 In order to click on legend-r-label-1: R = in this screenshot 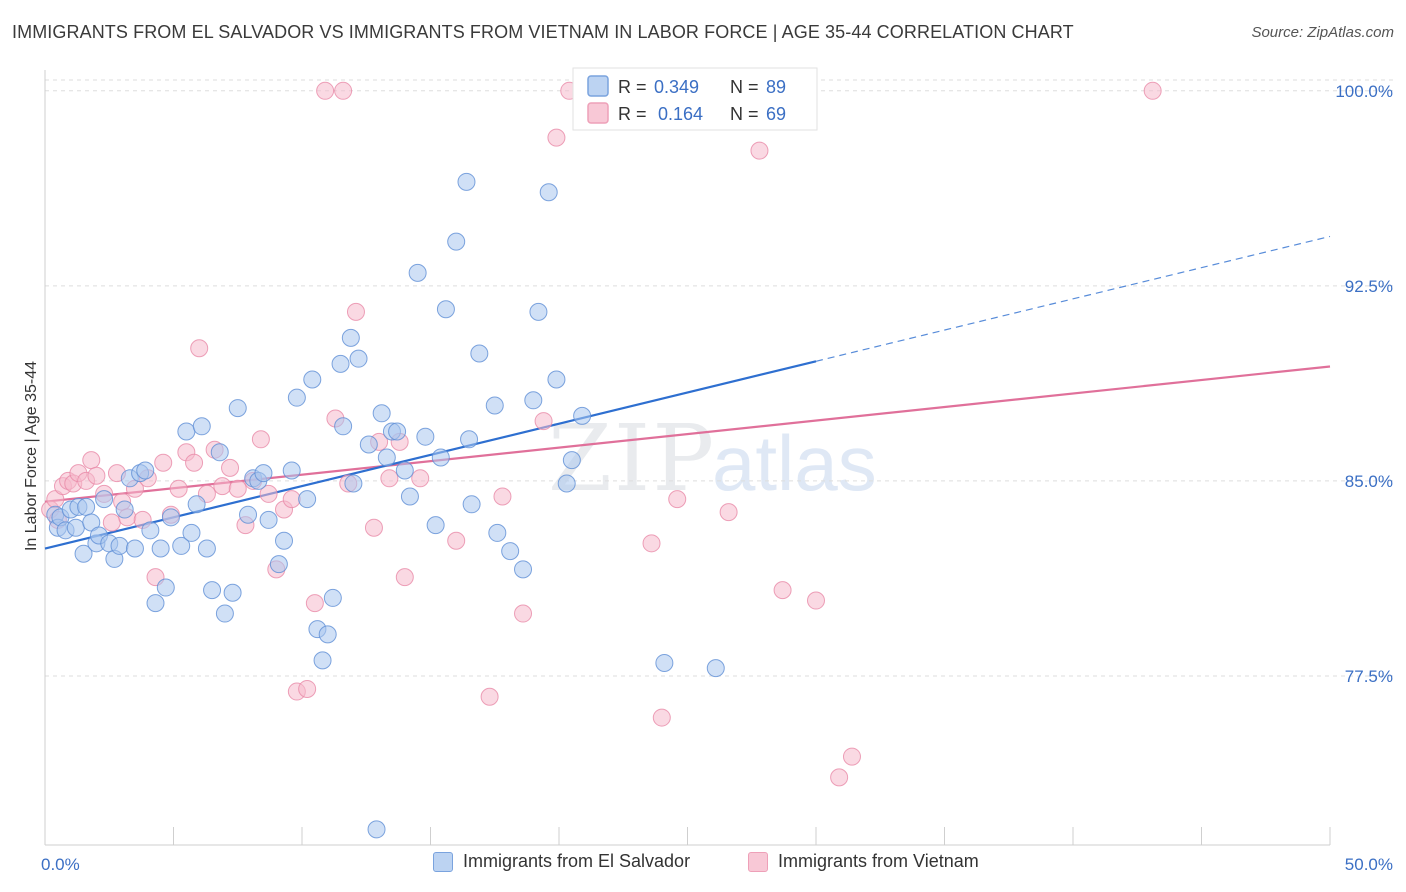, I will do `click(632, 87)`.